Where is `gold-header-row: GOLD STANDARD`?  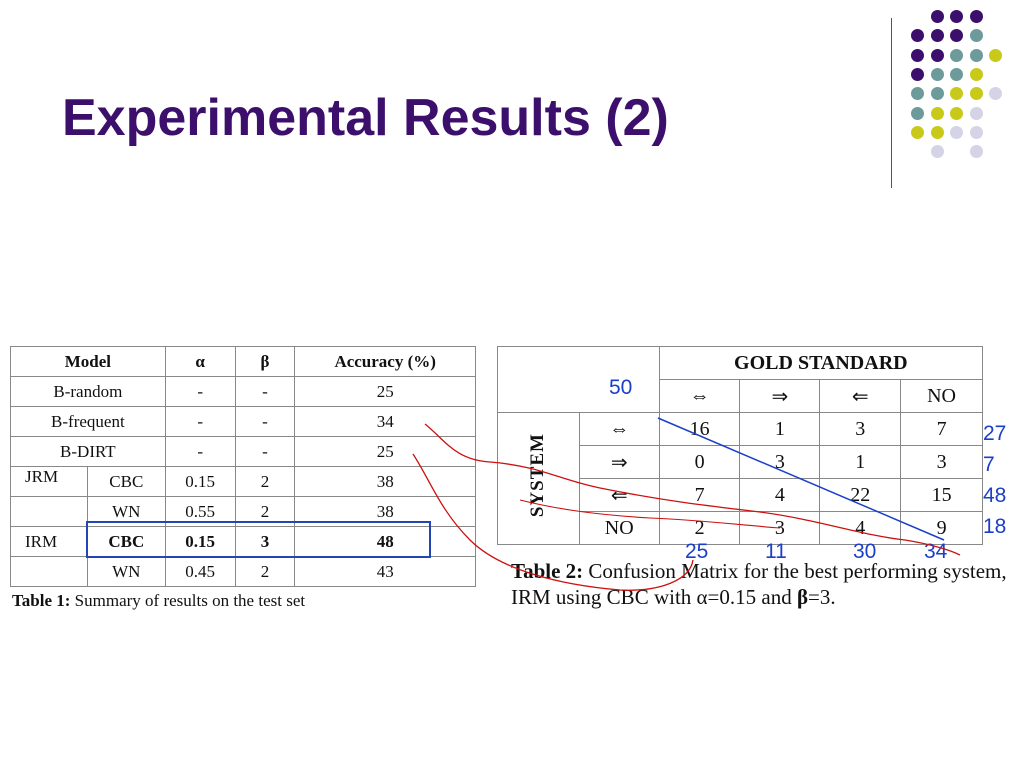 gold-header-row: GOLD STANDARD is located at coordinates (740, 379).